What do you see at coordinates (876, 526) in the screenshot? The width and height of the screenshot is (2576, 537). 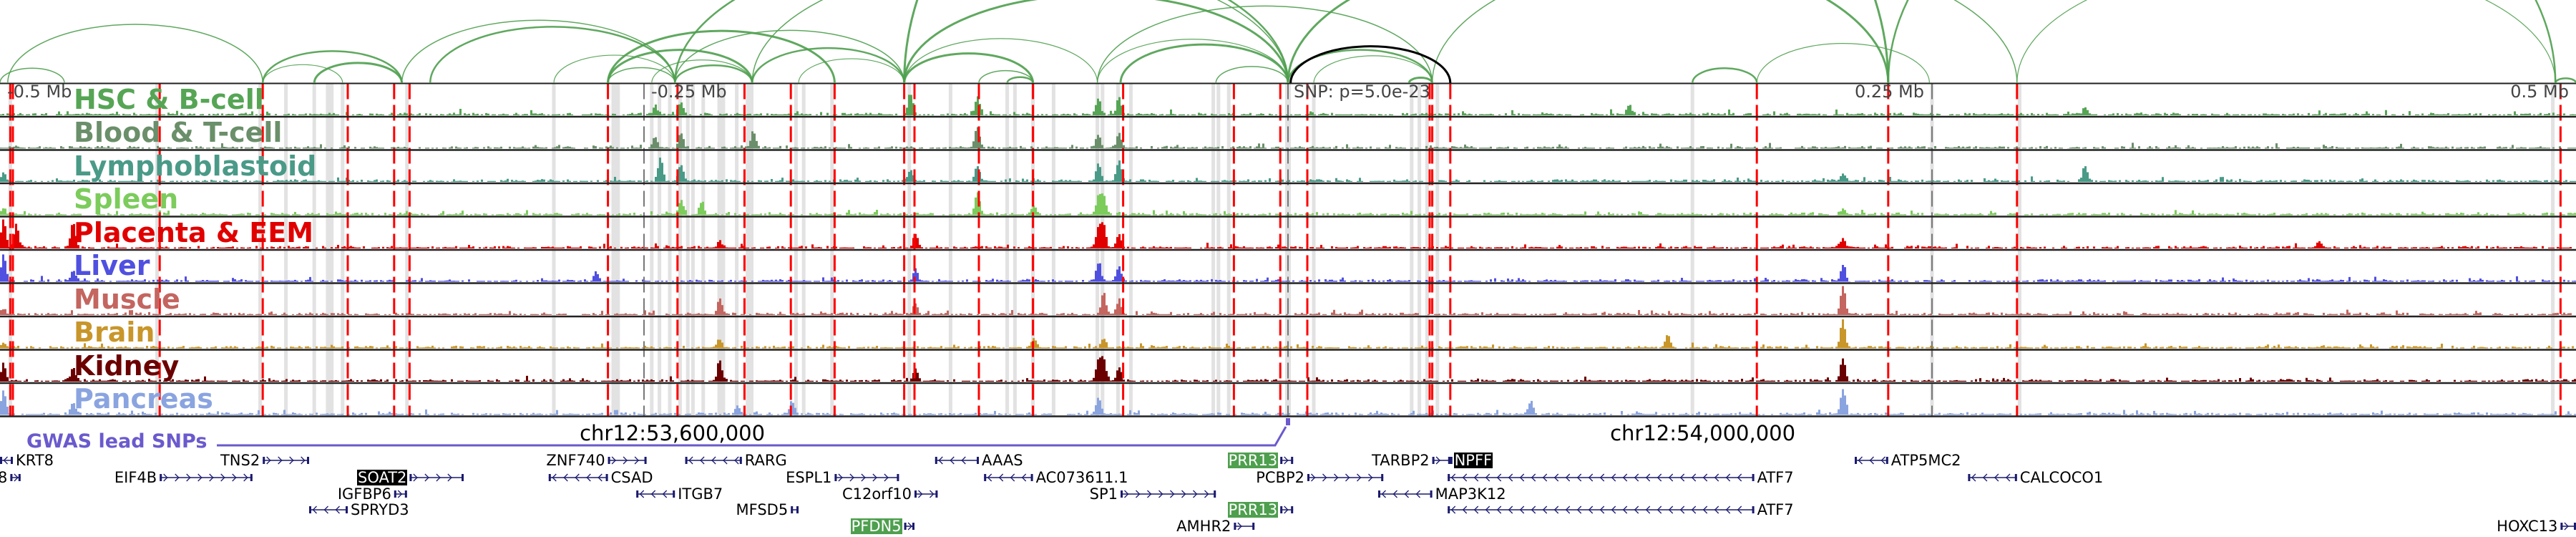 I see `gene-label: PFDN5` at bounding box center [876, 526].